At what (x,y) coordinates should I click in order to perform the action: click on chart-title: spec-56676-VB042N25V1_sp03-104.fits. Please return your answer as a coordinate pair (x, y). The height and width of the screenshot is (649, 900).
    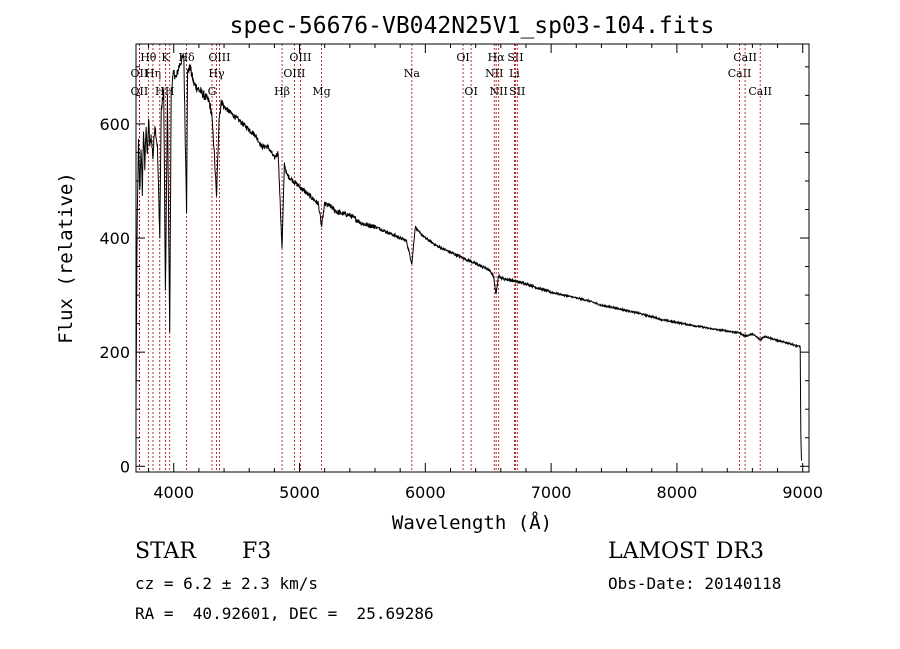
    Looking at the image, I should click on (472, 26).